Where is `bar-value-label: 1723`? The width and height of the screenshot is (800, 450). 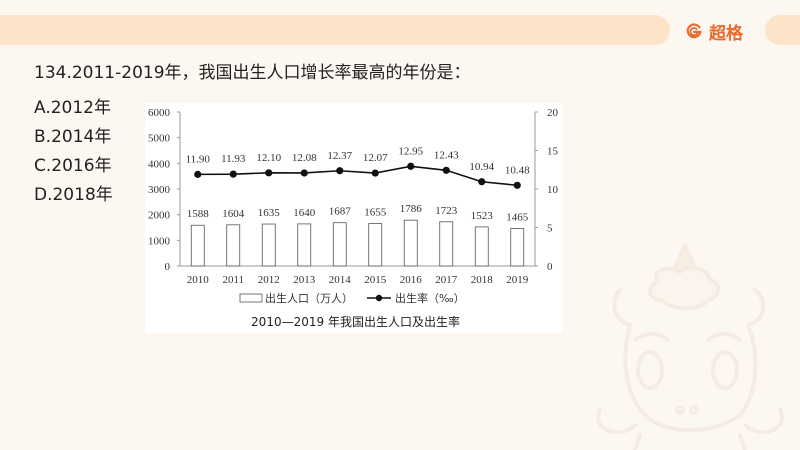 bar-value-label: 1723 is located at coordinates (446, 211).